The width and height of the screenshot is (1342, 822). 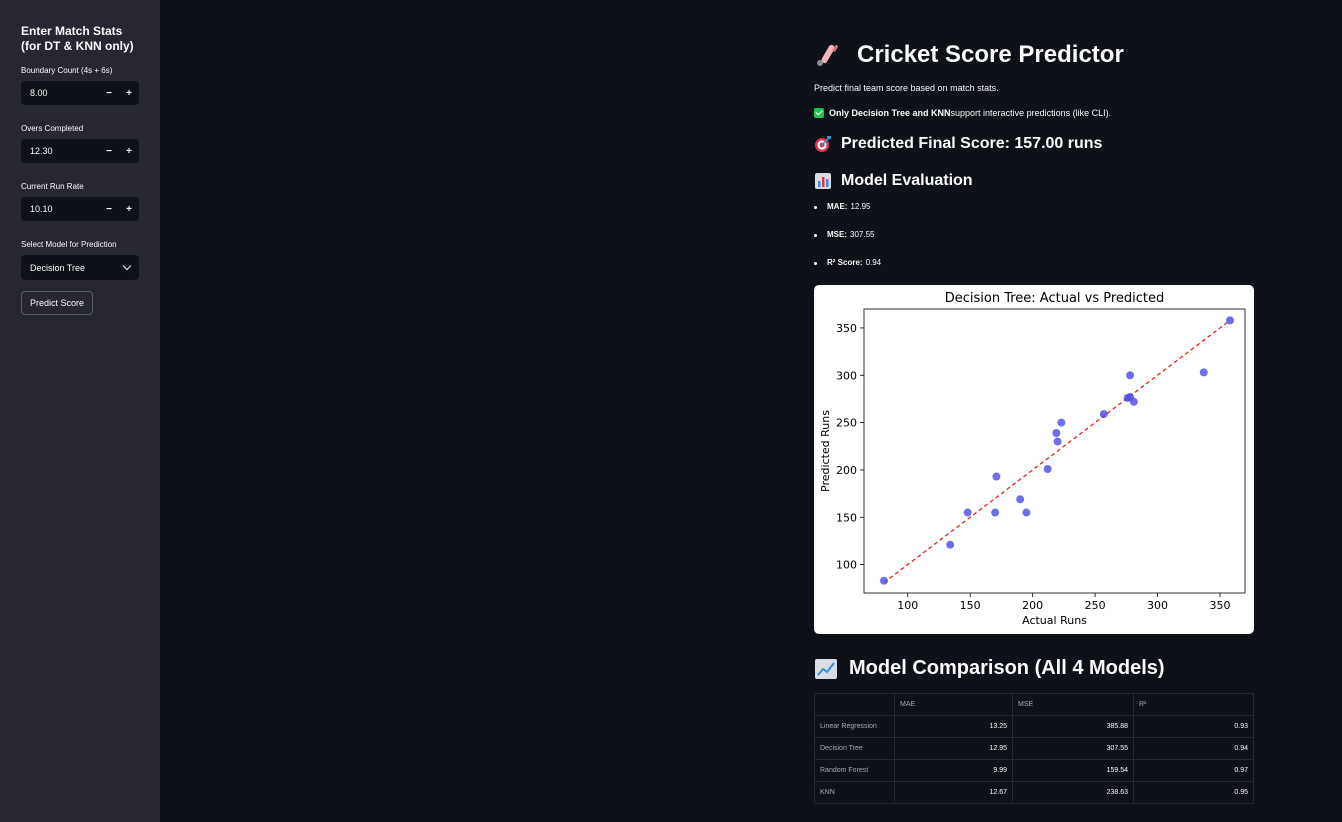 What do you see at coordinates (1007, 668) in the screenshot?
I see `comparison-heading-text: Model Comparison (All 4 Models)` at bounding box center [1007, 668].